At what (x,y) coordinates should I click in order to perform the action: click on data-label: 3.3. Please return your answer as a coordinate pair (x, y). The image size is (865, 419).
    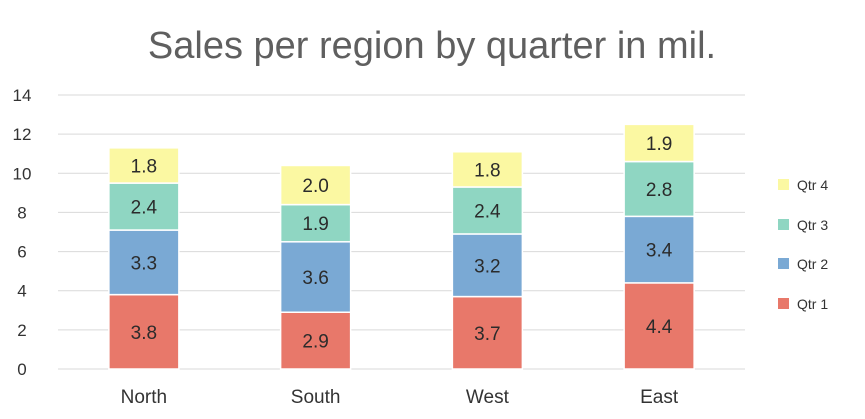
    Looking at the image, I should click on (144, 263).